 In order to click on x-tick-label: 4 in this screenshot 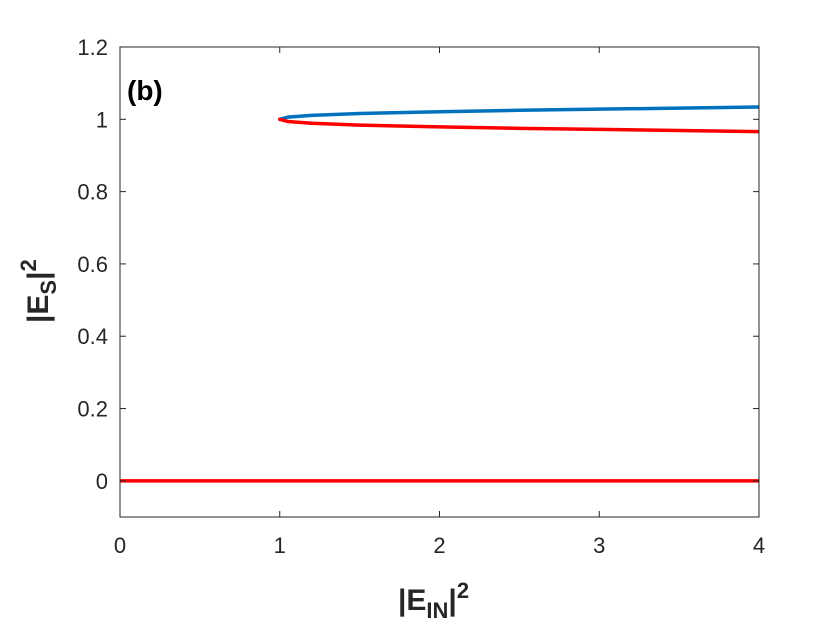, I will do `click(759, 545)`.